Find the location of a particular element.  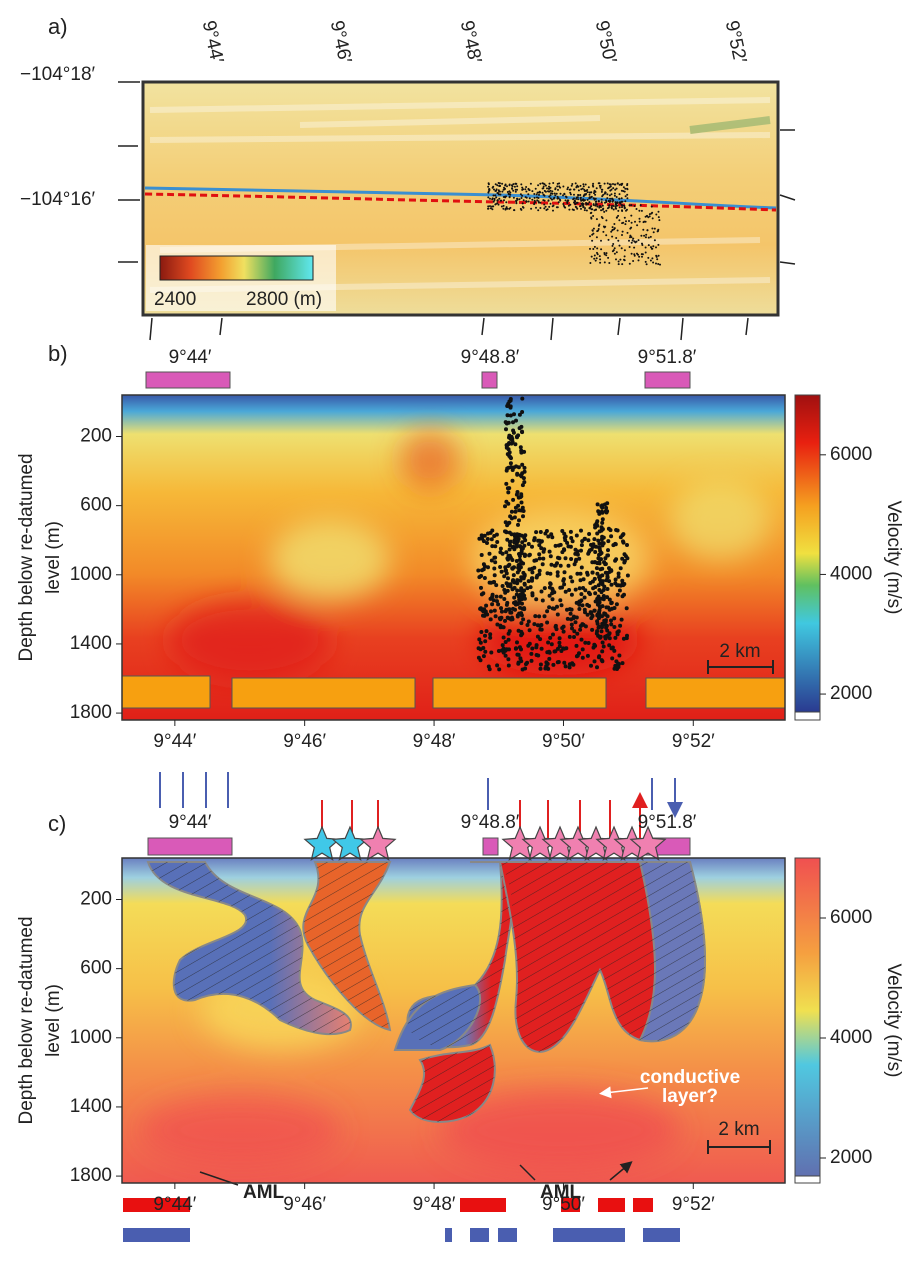

segment-label: 9°51.8′ is located at coordinates (667, 357).